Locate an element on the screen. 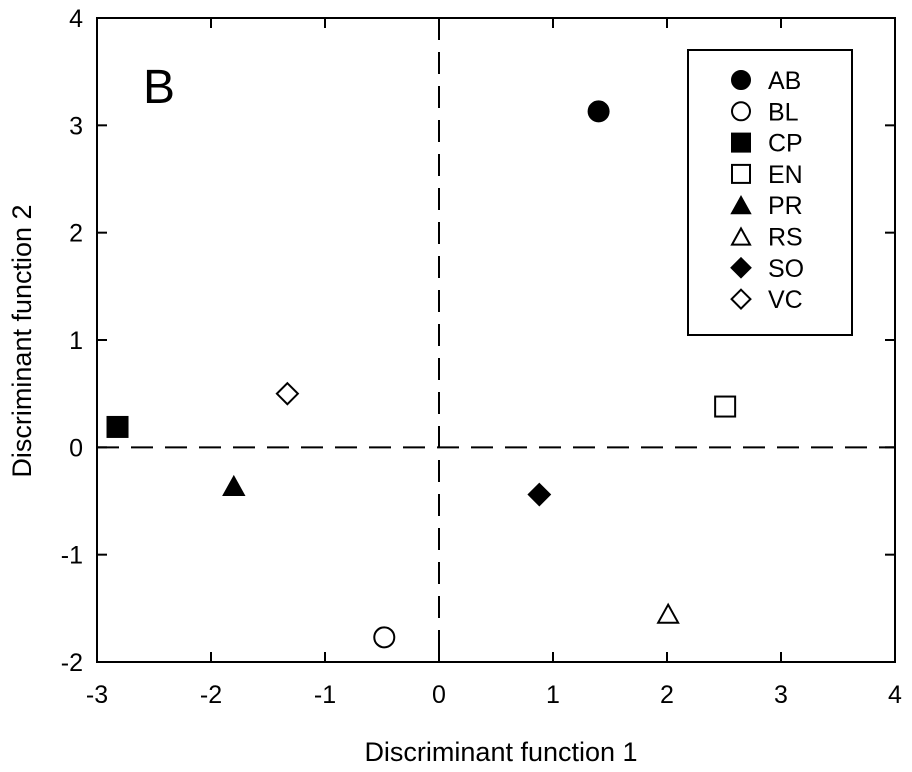  panel-label: B is located at coordinates (159, 87).